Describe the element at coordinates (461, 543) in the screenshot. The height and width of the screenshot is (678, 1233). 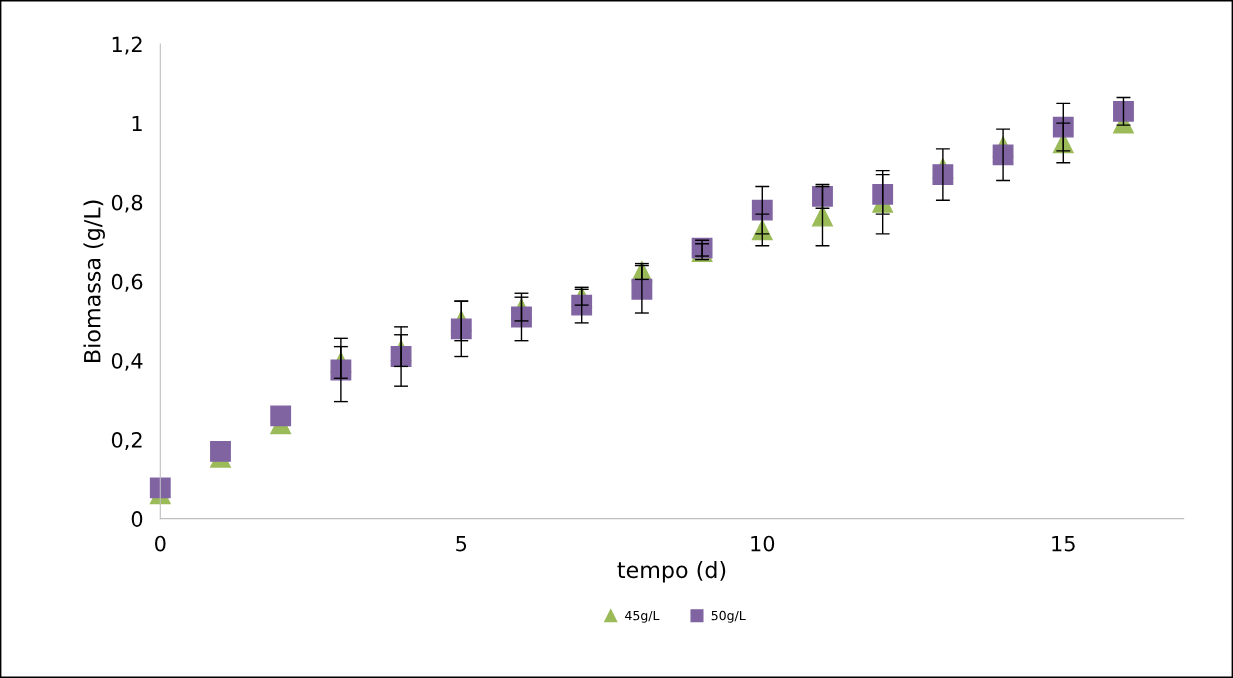
I see `x-tick-label: 5` at that location.